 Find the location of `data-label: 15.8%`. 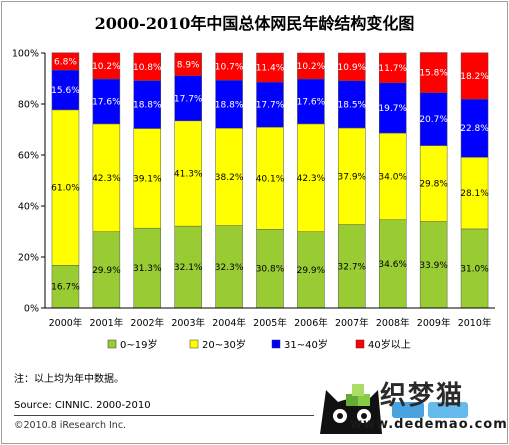

data-label: 15.8% is located at coordinates (433, 74).